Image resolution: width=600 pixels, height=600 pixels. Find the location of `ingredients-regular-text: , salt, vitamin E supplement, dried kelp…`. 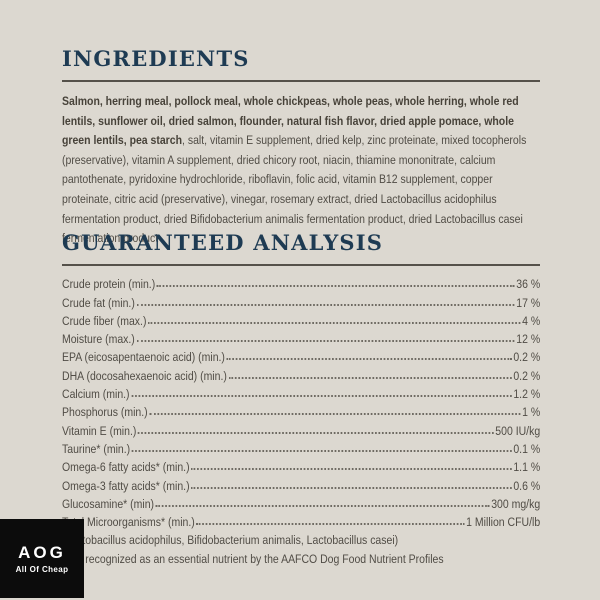

ingredients-regular-text: , salt, vitamin E supplement, dried kelp… is located at coordinates (294, 189).